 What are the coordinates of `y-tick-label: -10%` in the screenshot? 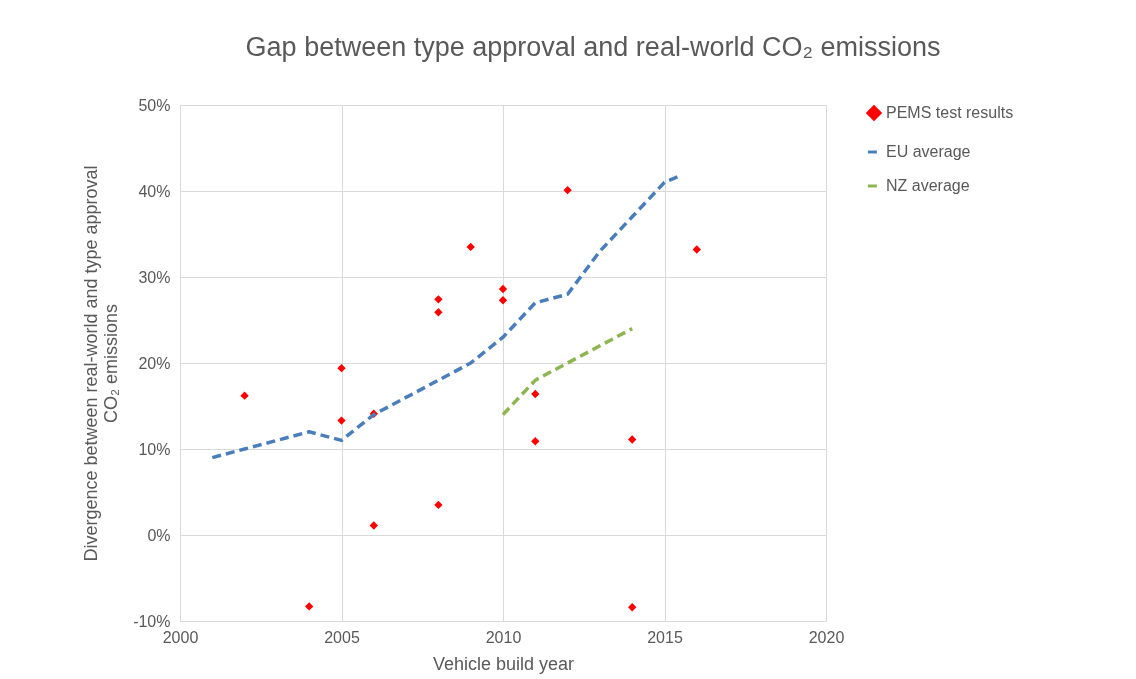 It's located at (152, 621).